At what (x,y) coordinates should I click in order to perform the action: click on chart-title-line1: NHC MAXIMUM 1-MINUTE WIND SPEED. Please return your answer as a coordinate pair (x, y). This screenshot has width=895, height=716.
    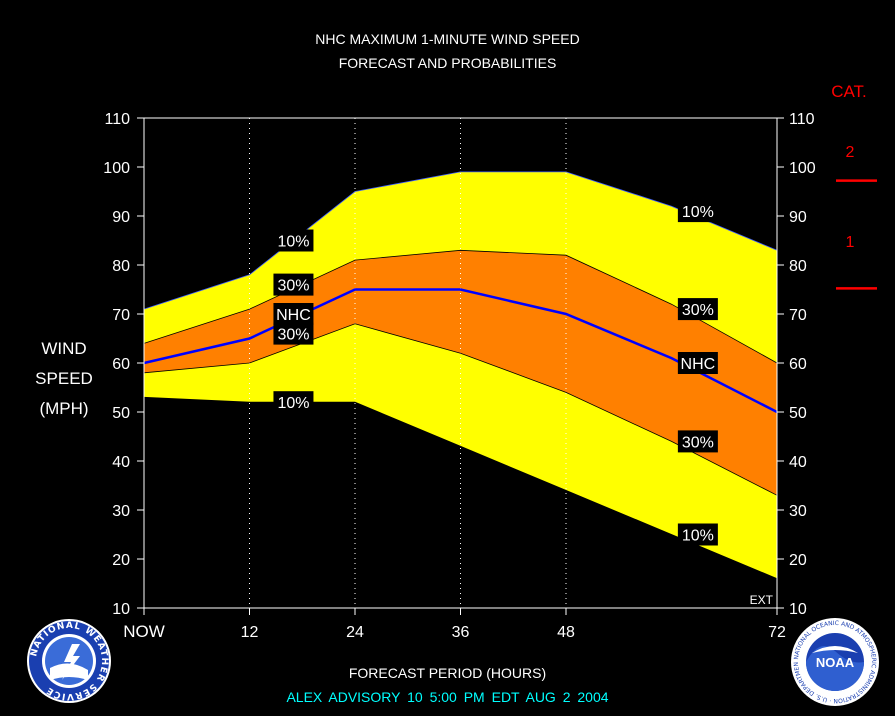
    Looking at the image, I should click on (447, 39).